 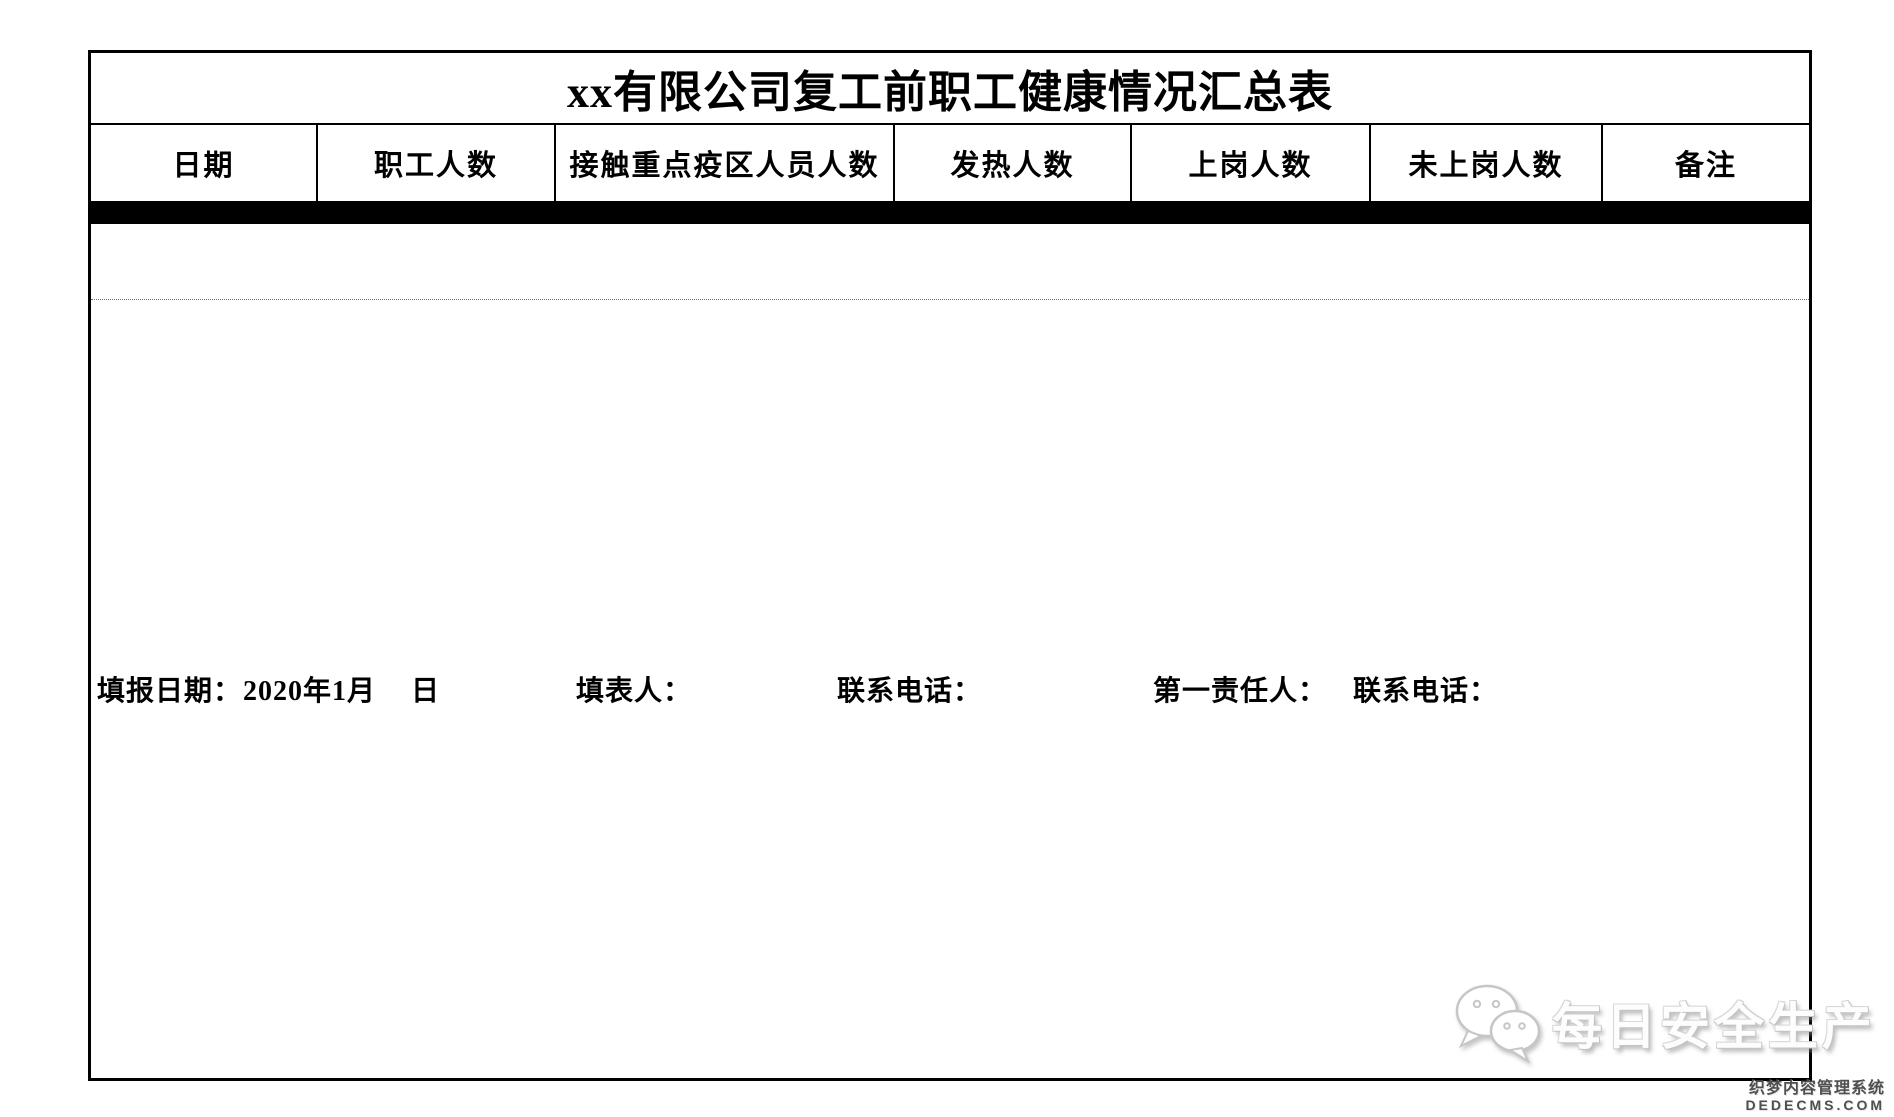 What do you see at coordinates (437, 163) in the screenshot?
I see `col-header-employee-count: 职工人数` at bounding box center [437, 163].